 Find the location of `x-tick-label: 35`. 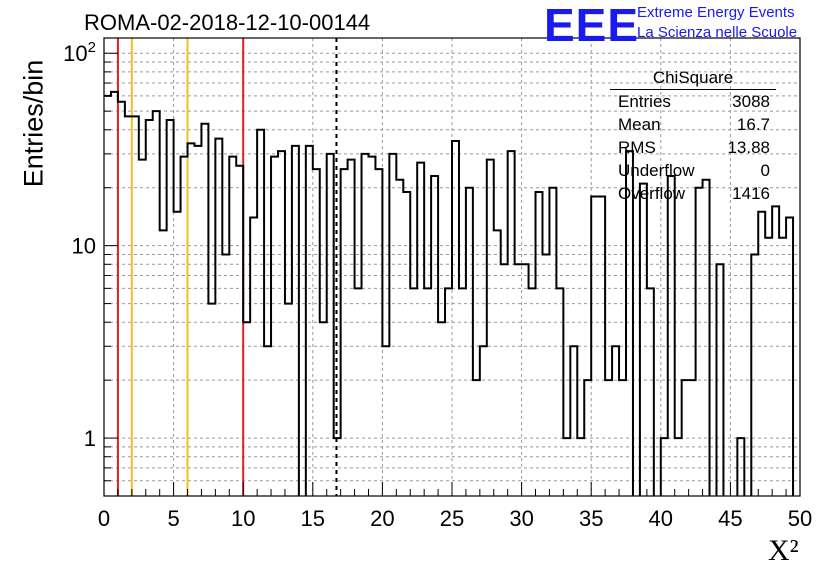

x-tick-label: 35 is located at coordinates (591, 518).